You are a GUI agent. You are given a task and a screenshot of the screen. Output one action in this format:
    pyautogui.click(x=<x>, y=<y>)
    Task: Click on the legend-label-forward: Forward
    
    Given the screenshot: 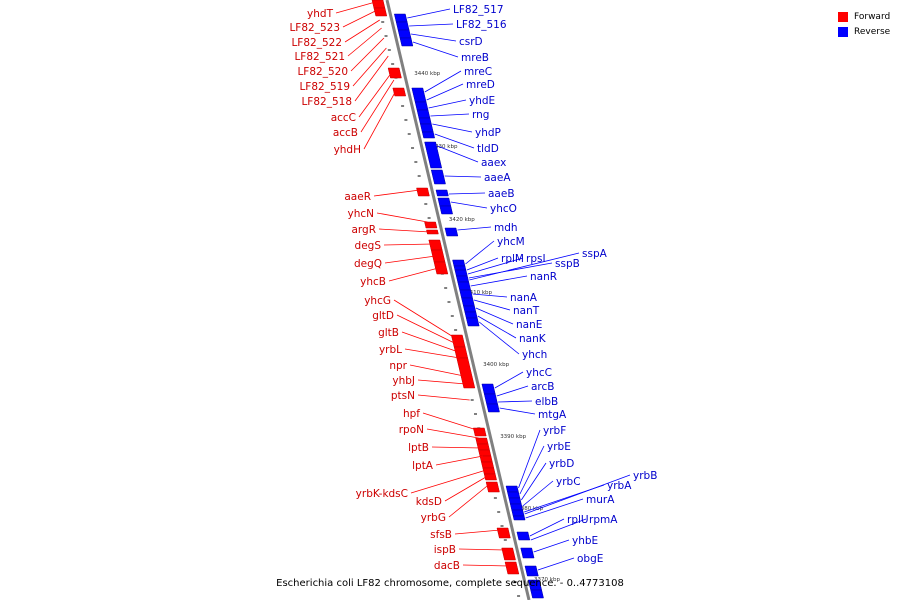 What is the action you would take?
    pyautogui.click(x=872, y=16)
    